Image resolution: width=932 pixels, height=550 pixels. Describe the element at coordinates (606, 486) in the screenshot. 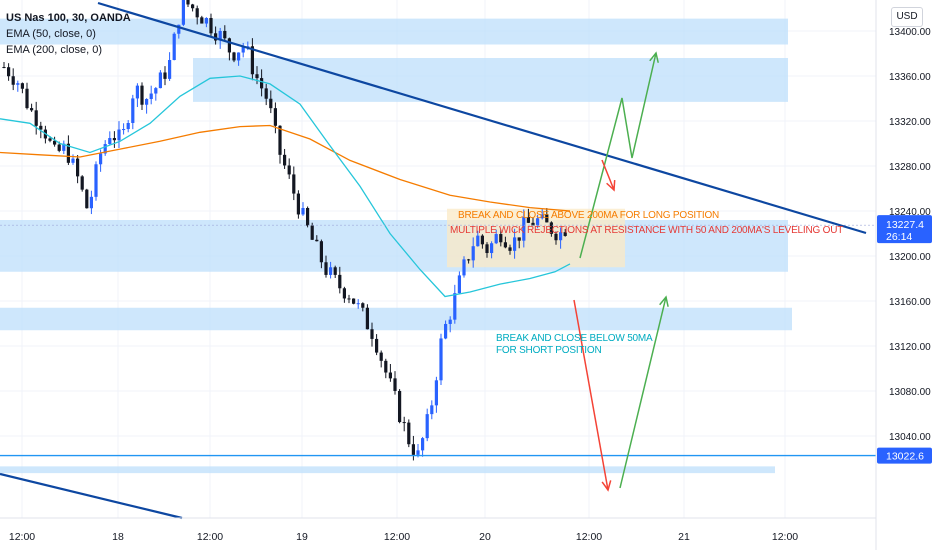

I see `short-arrow-head` at that location.